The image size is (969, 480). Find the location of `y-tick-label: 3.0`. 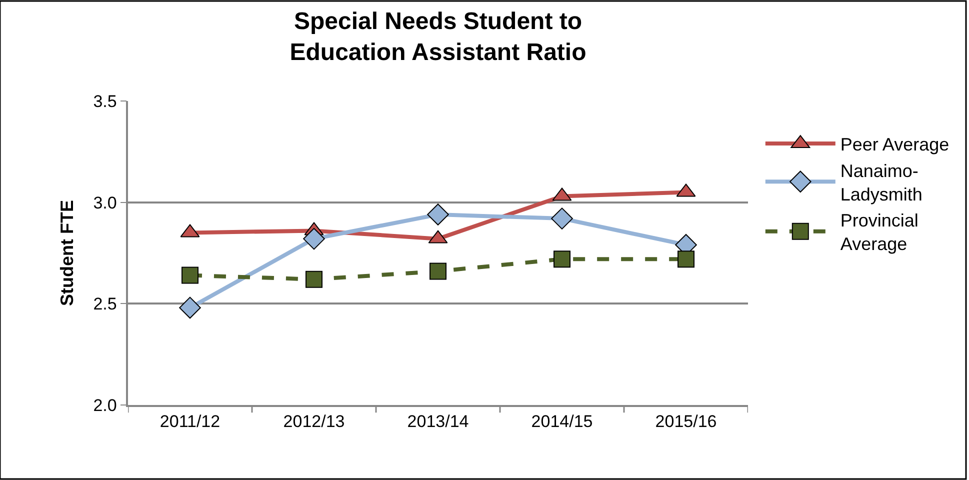

y-tick-label: 3.0 is located at coordinates (105, 202).